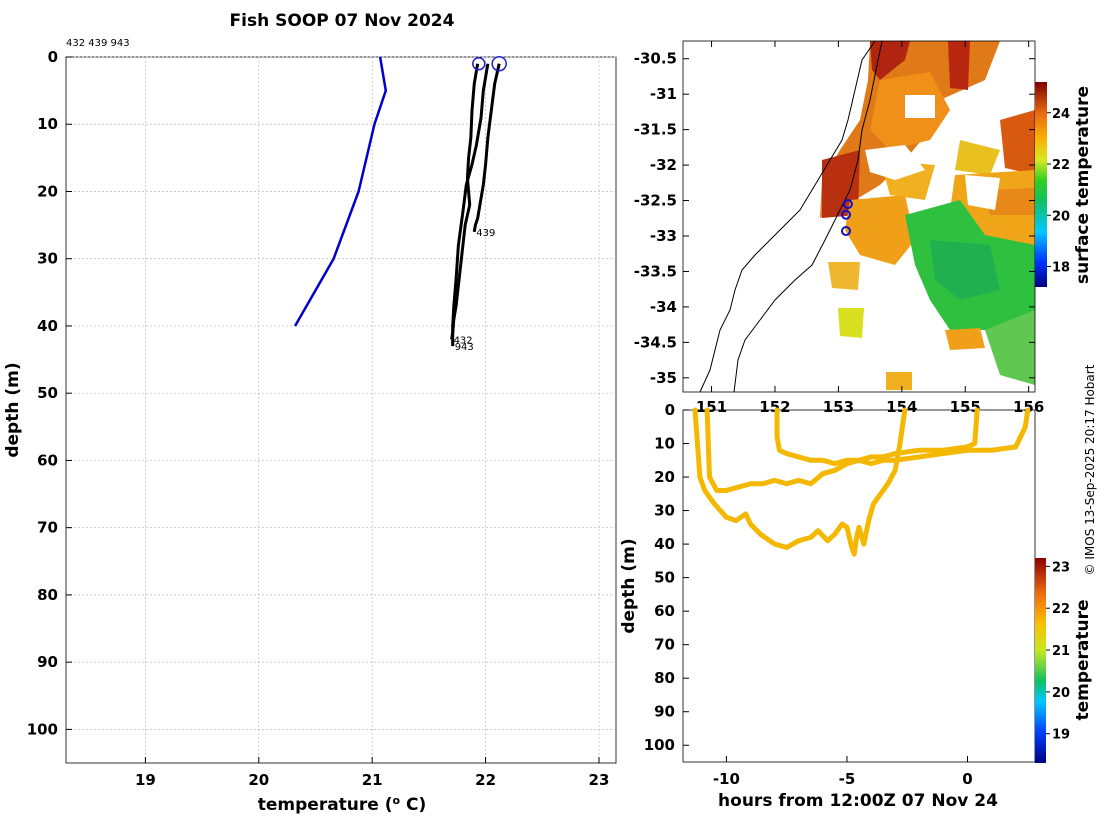  Describe the element at coordinates (342, 804) in the screenshot. I see `profile-x-label: temperature (o C)` at that location.